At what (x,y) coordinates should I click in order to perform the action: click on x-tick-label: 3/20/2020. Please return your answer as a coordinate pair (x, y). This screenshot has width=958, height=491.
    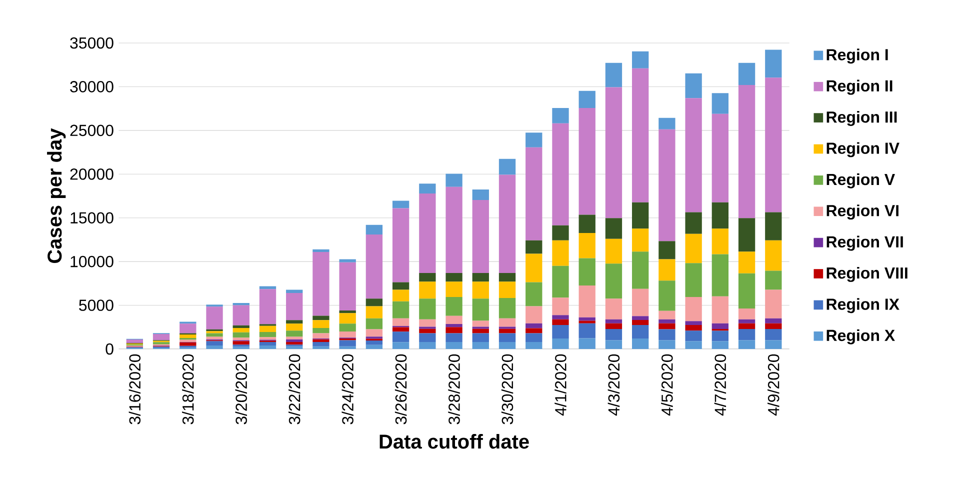
    Looking at the image, I should click on (241, 389).